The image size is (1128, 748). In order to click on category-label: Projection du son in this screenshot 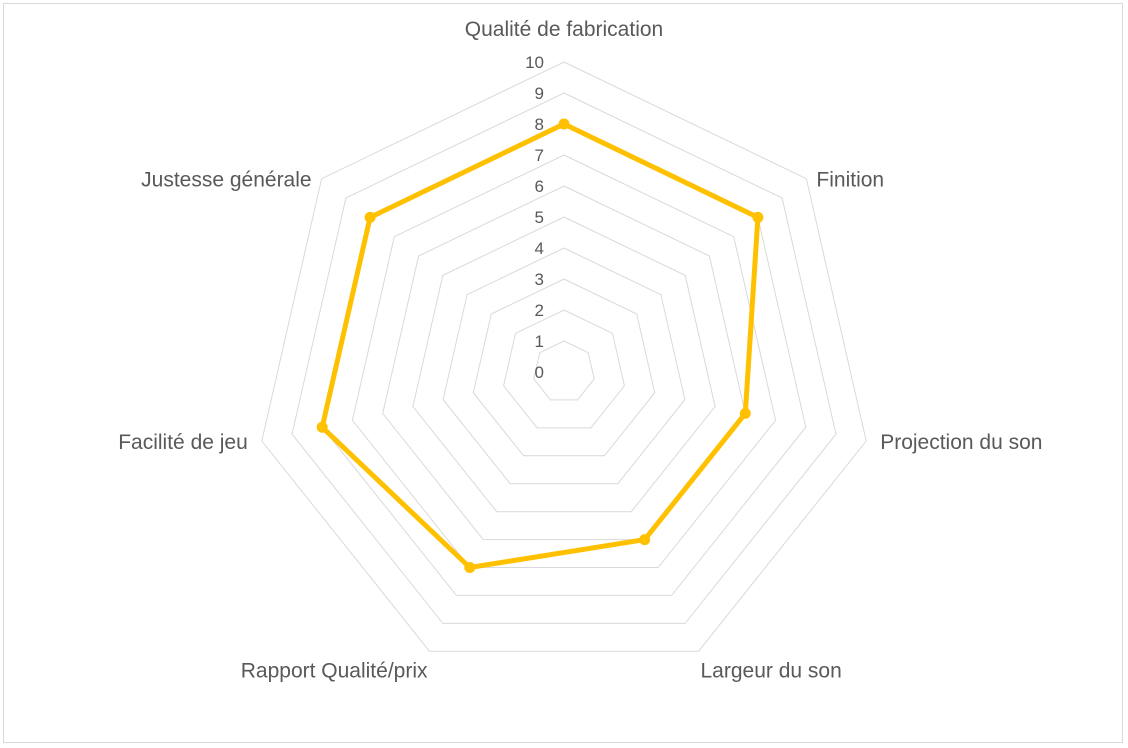, I will do `click(961, 442)`.